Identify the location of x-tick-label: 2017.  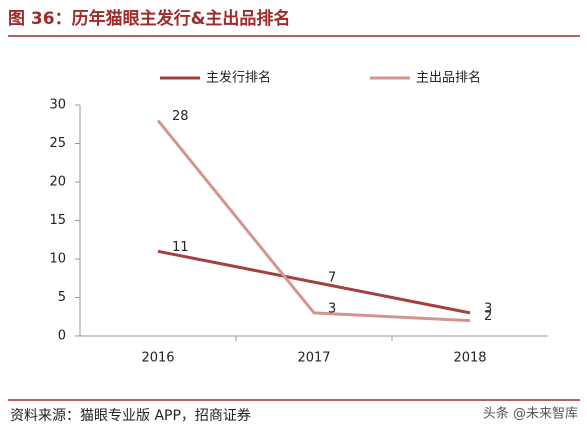
(313, 358).